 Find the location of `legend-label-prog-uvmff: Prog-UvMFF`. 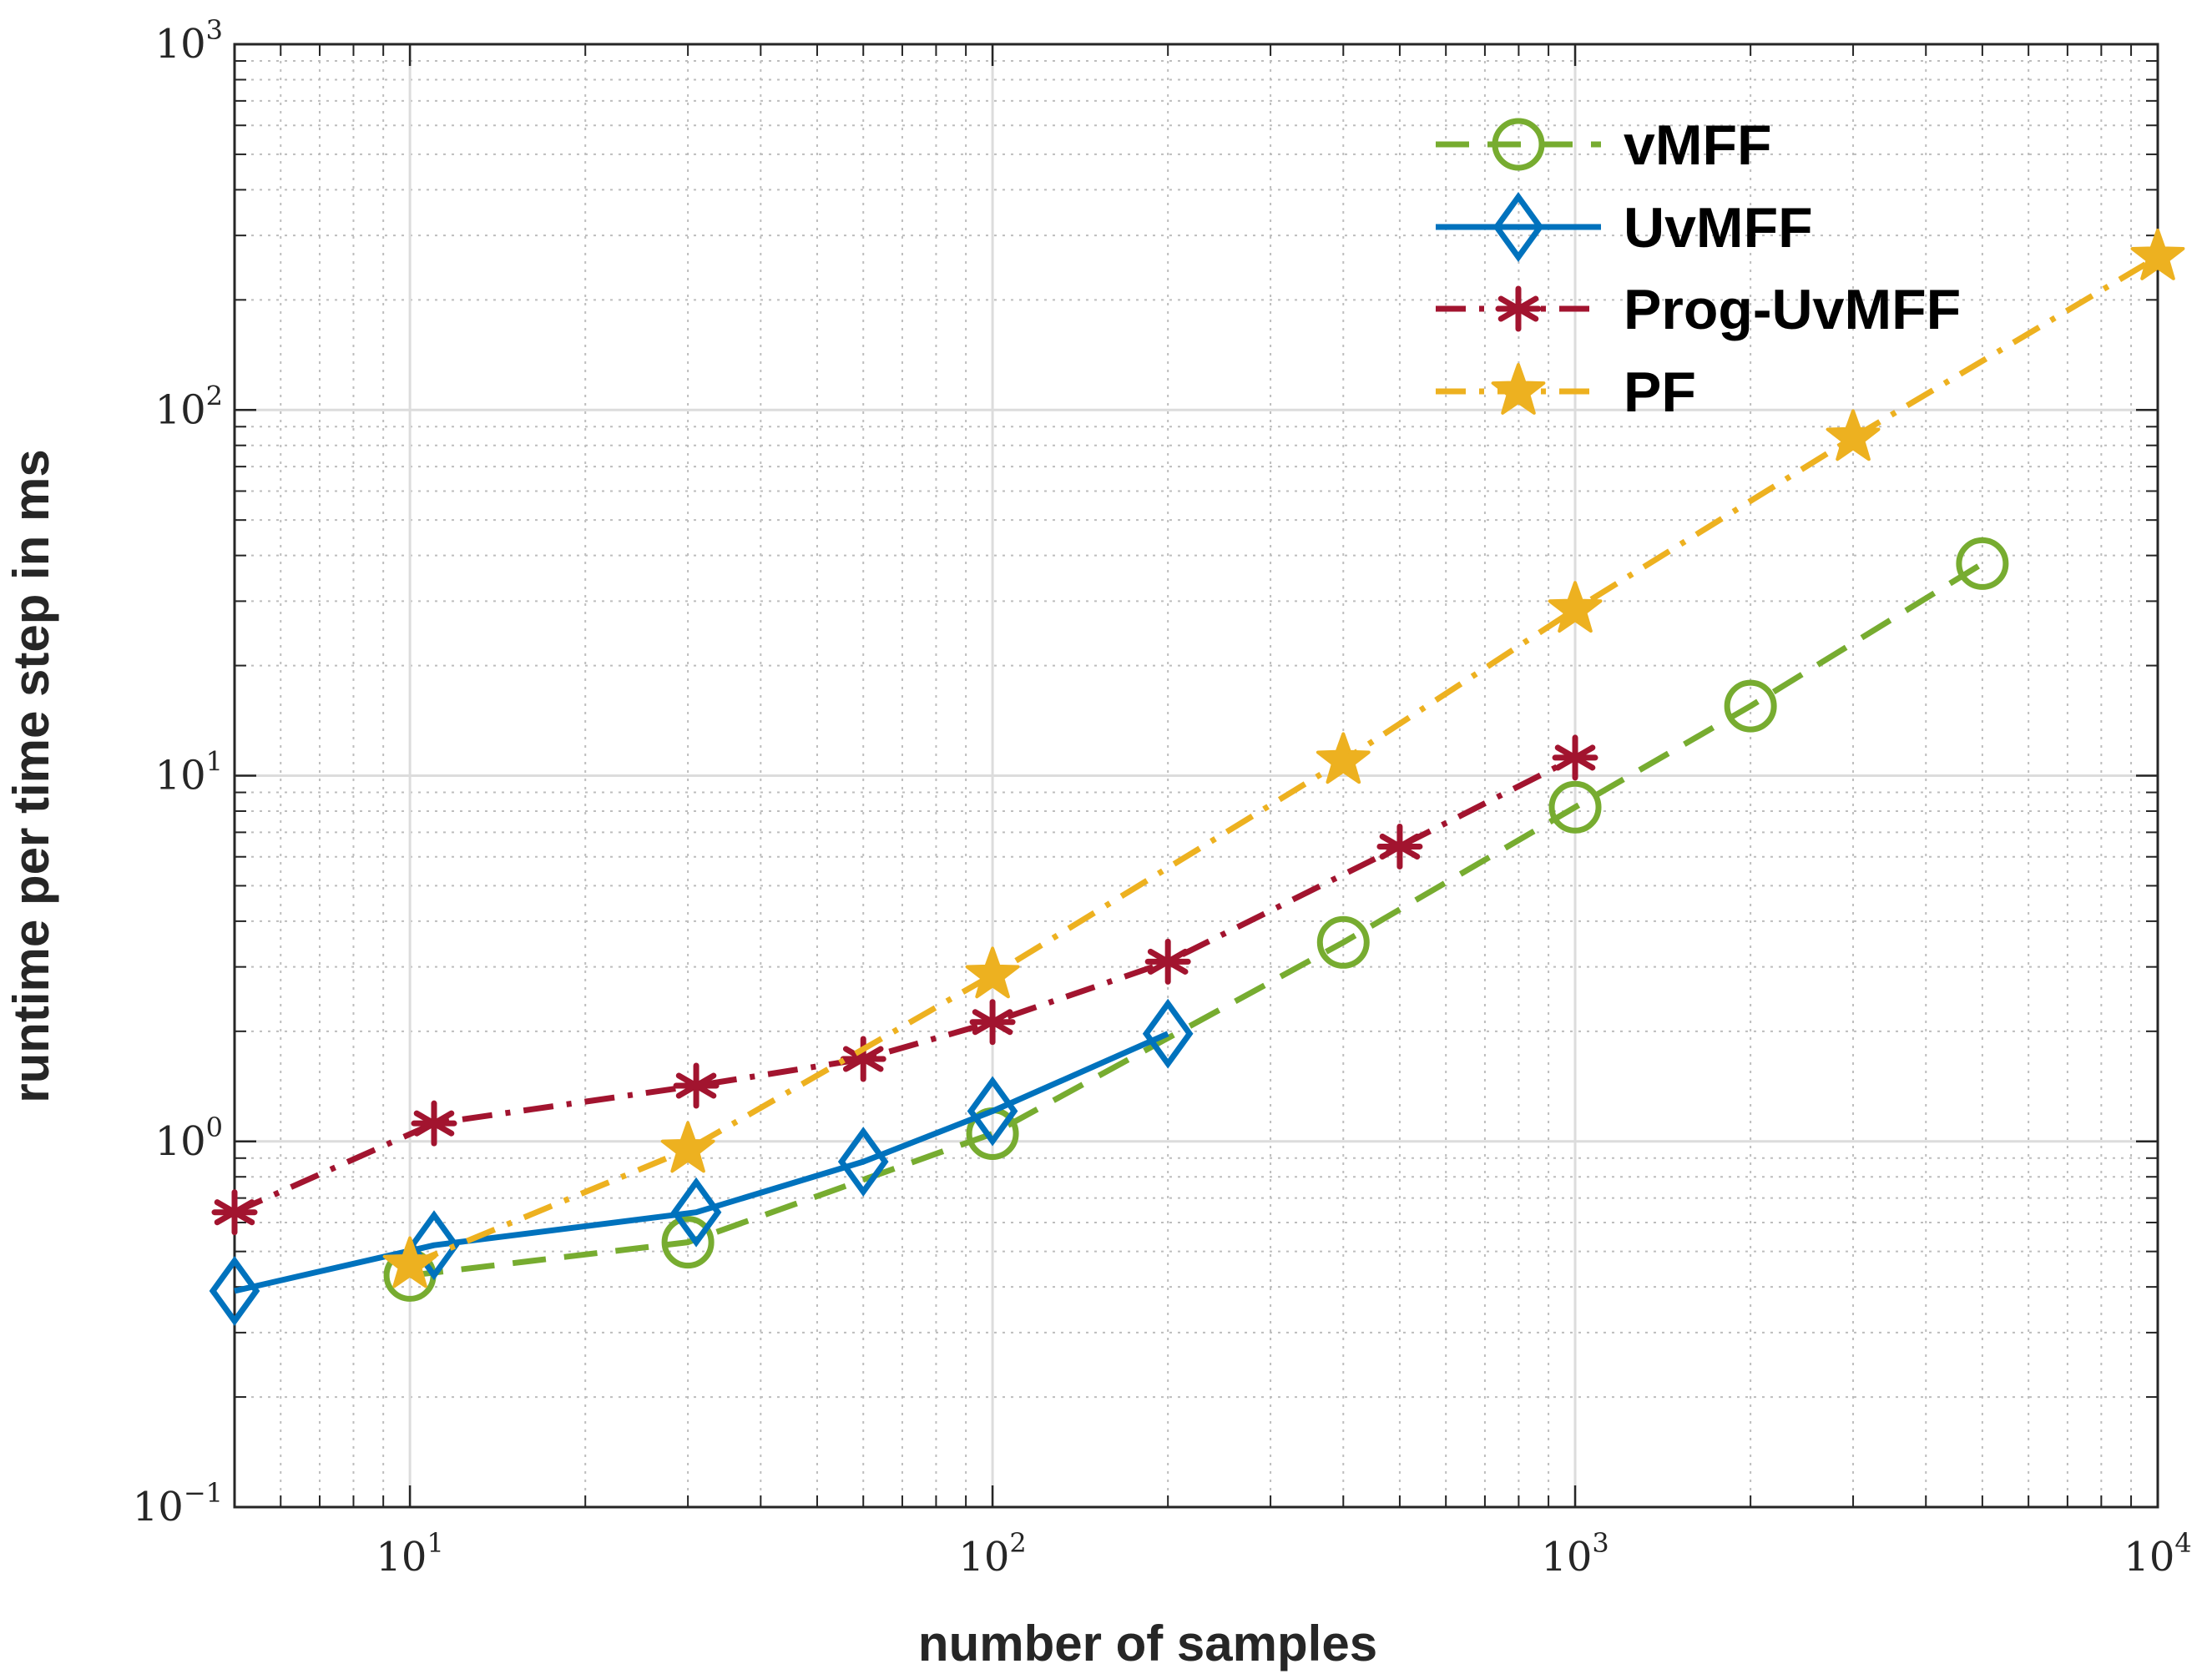

legend-label-prog-uvmff: Prog-UvMFF is located at coordinates (1793, 309).